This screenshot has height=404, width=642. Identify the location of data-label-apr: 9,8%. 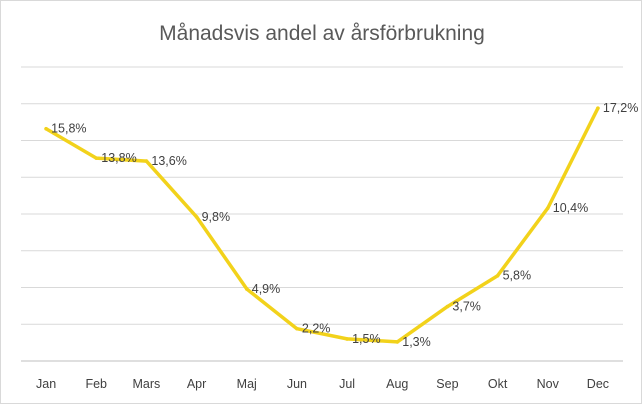
(216, 217).